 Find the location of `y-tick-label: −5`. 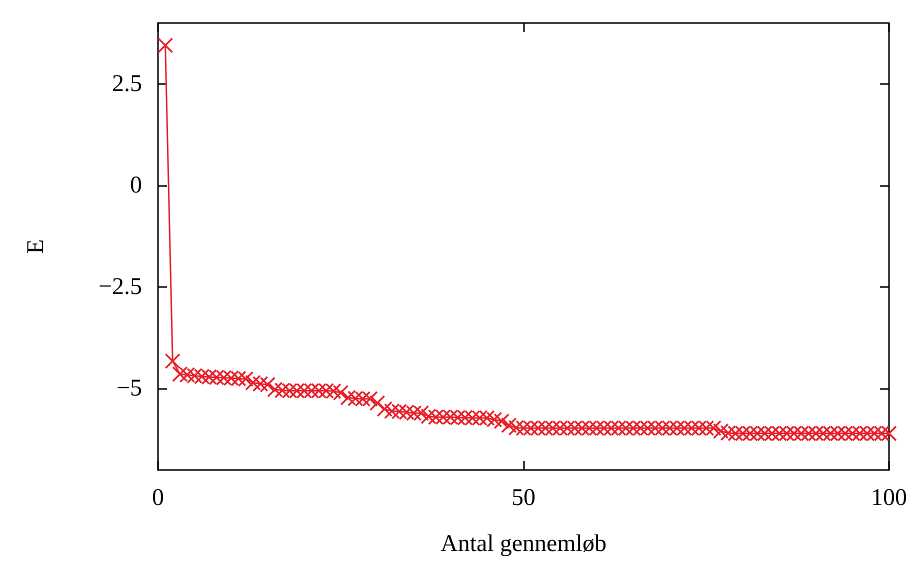

y-tick-label: −5 is located at coordinates (129, 389).